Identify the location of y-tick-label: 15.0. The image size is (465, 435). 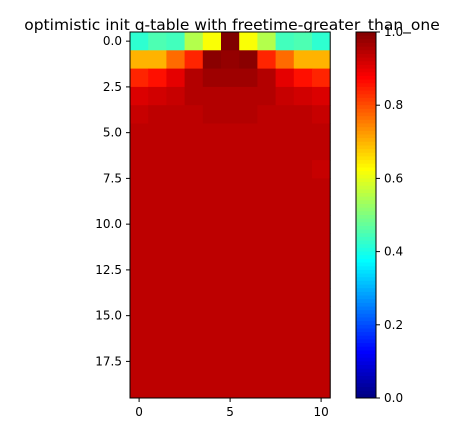
(108, 316).